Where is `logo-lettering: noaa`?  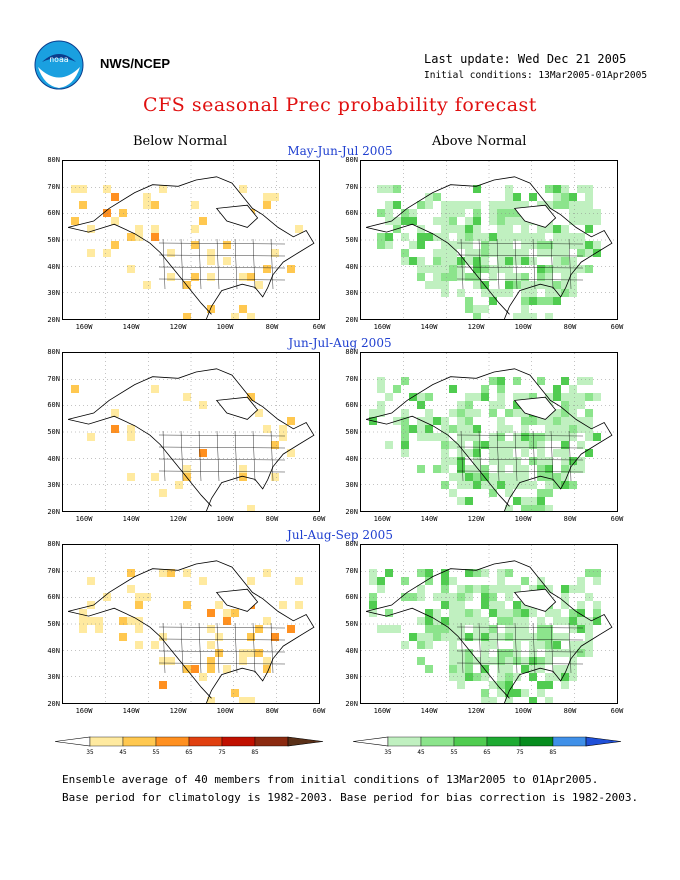 logo-lettering: noaa is located at coordinates (58, 59).